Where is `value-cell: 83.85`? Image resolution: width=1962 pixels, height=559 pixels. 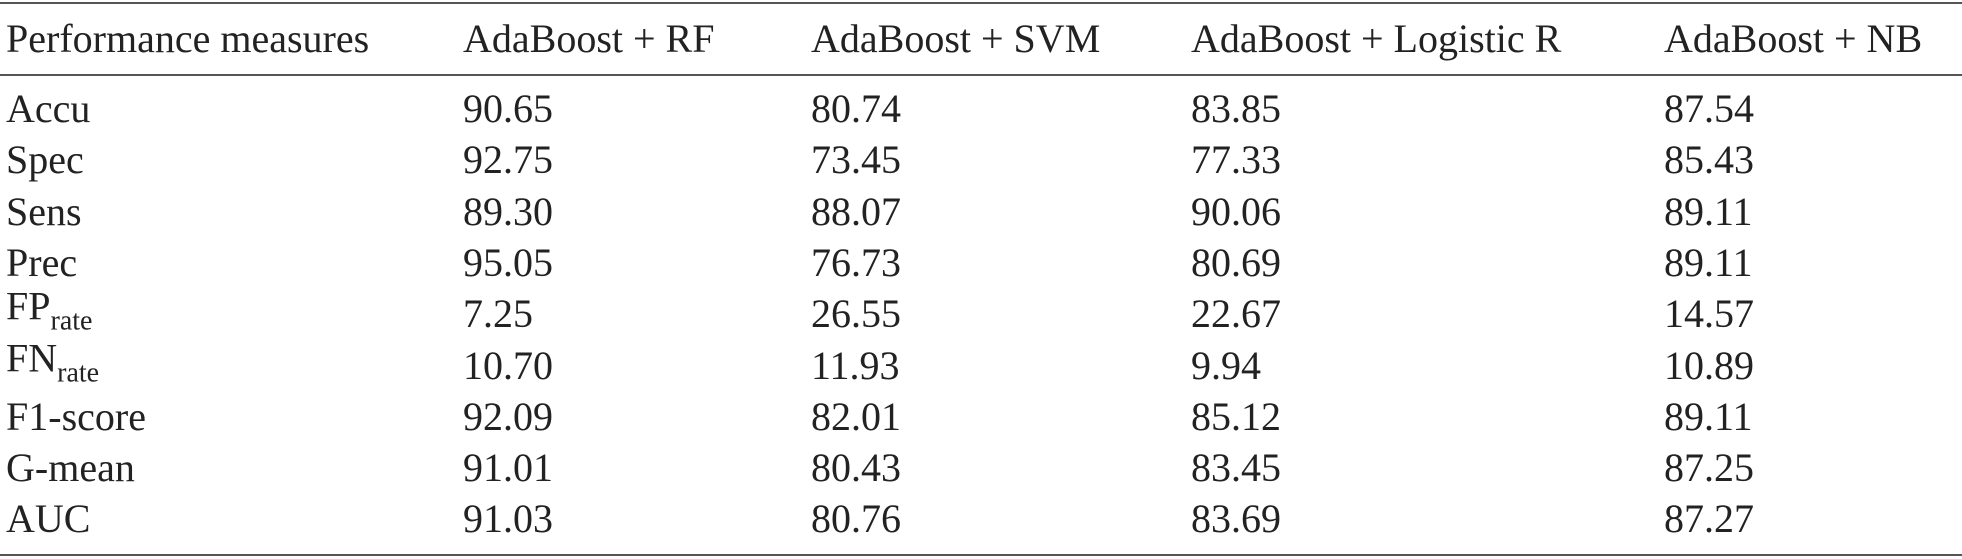 value-cell: 83.85 is located at coordinates (1236, 108).